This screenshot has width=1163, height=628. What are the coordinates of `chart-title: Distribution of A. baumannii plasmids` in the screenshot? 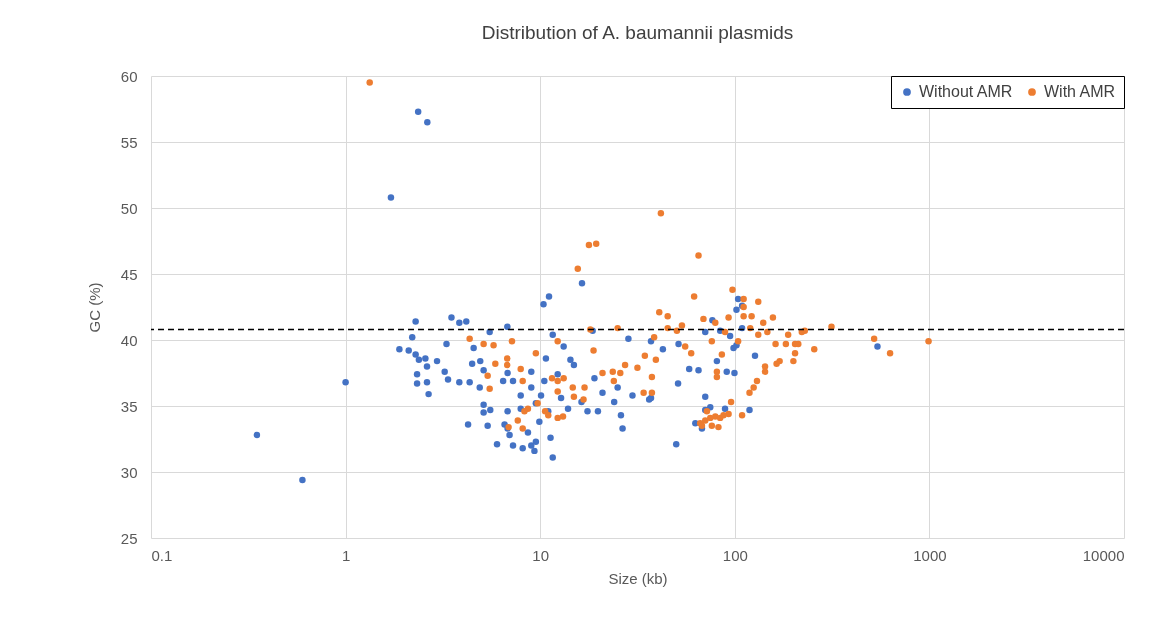 It's located at (637, 32).